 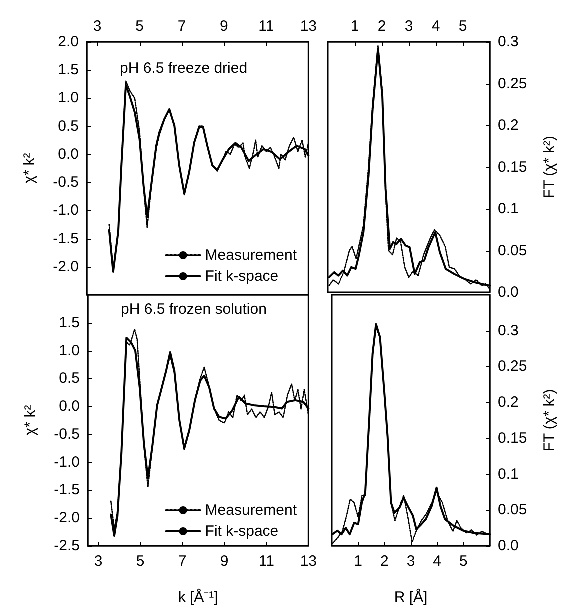 What do you see at coordinates (411, 597) in the screenshot?
I see `x-axis-title: R [Å]` at bounding box center [411, 597].